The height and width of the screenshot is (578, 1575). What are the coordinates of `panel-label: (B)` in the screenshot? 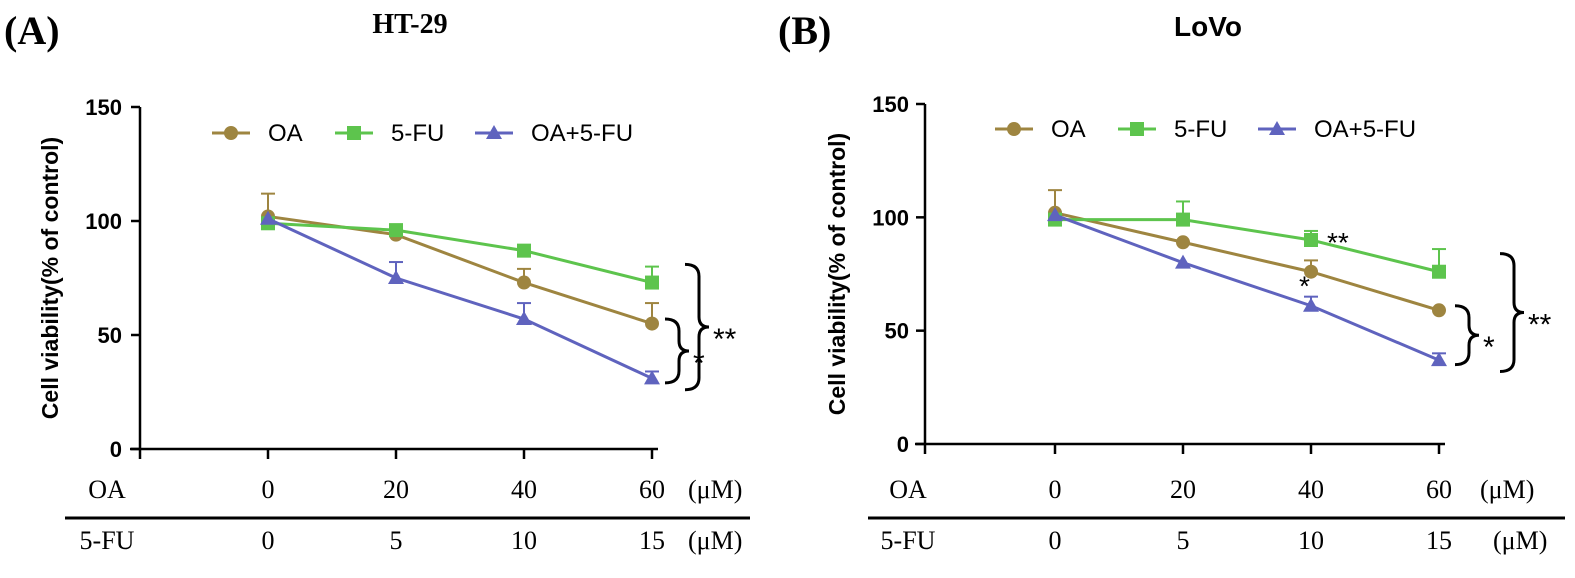 It's located at (804, 30).